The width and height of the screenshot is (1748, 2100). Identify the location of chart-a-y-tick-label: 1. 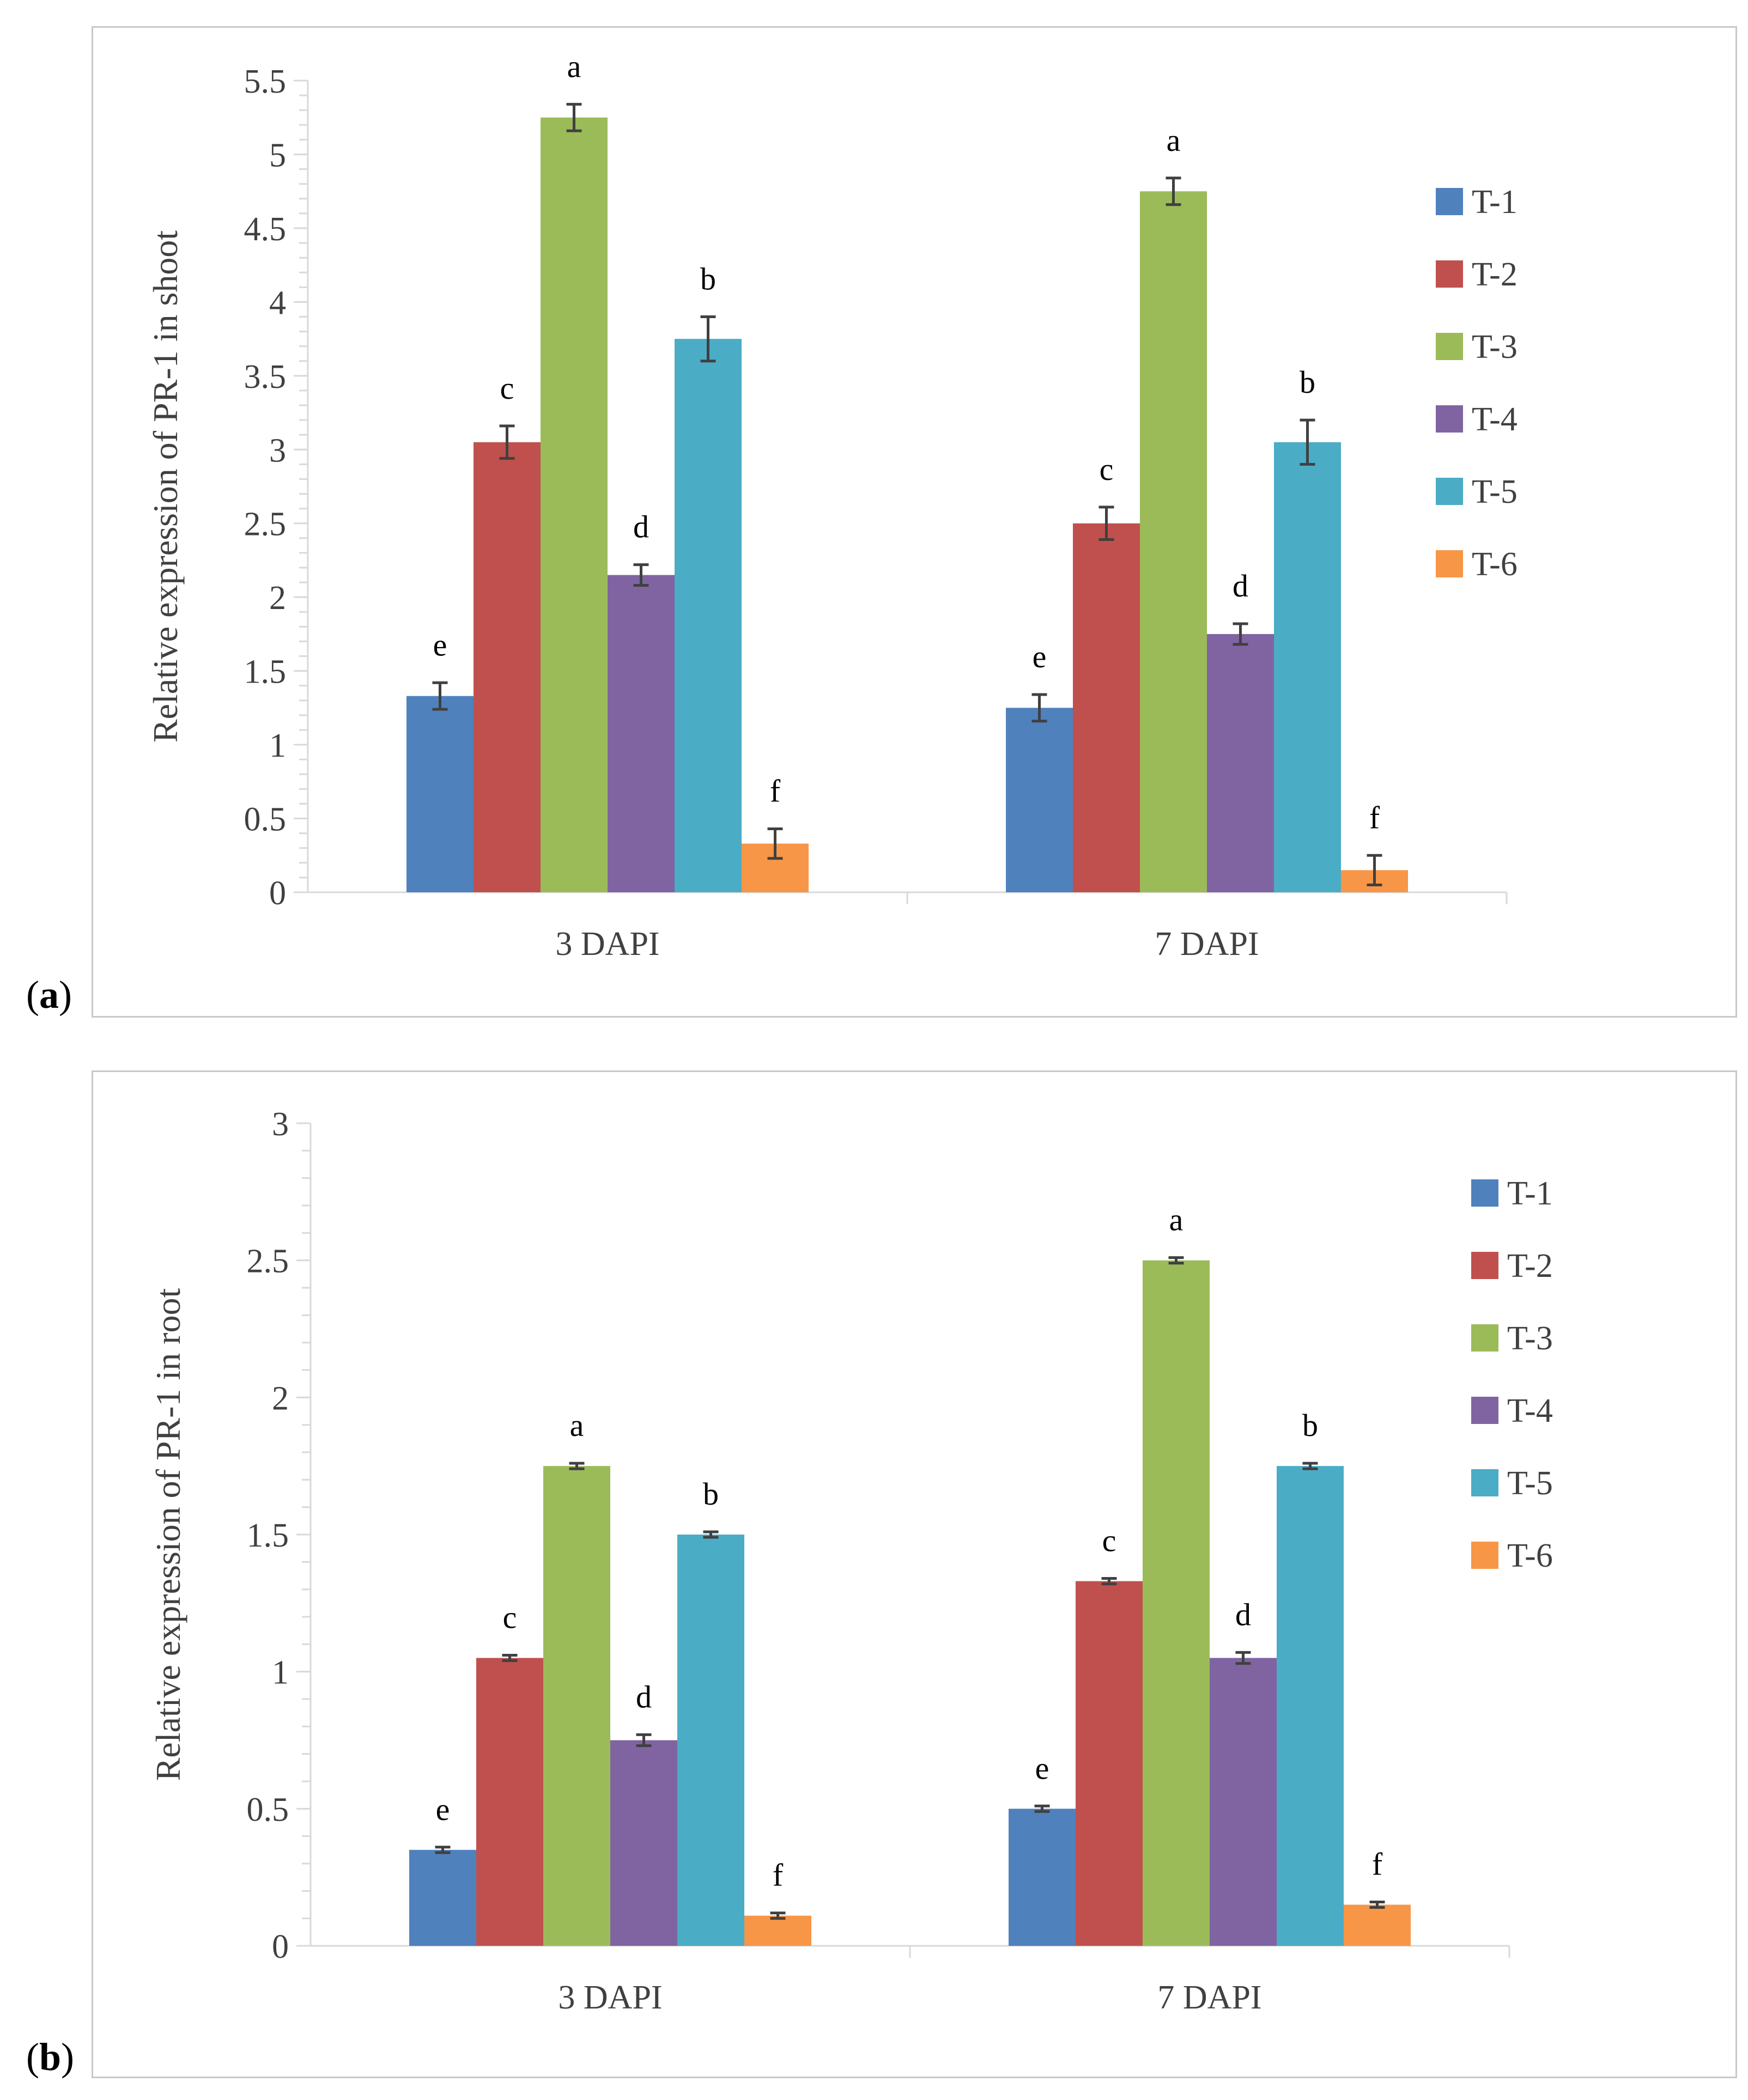
(277, 745).